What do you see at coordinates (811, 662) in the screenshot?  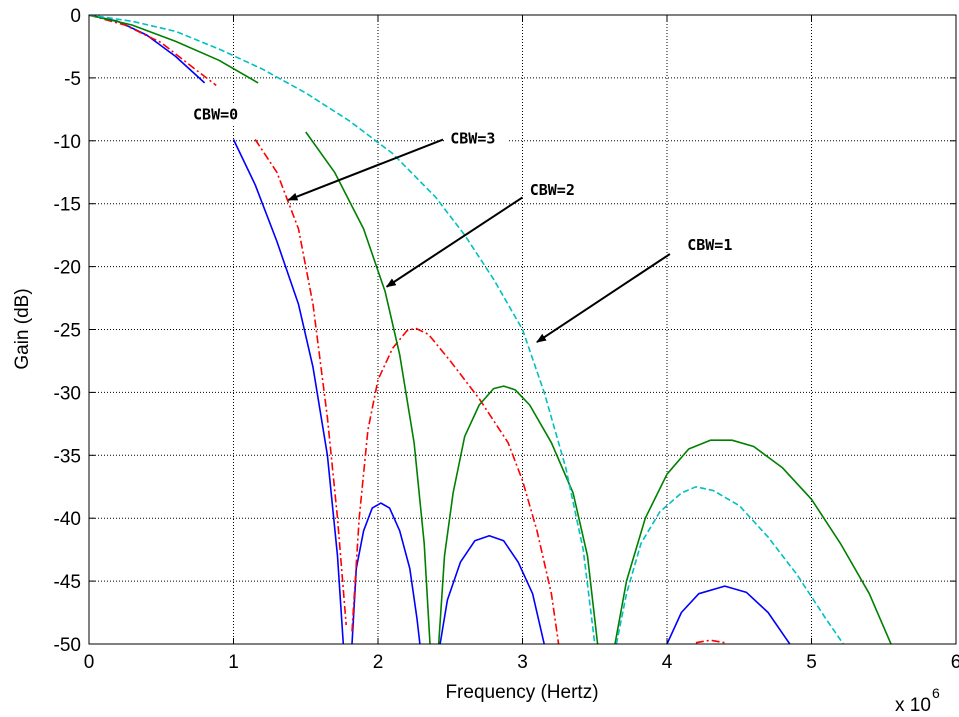 I see `x-tick-label: 5` at bounding box center [811, 662].